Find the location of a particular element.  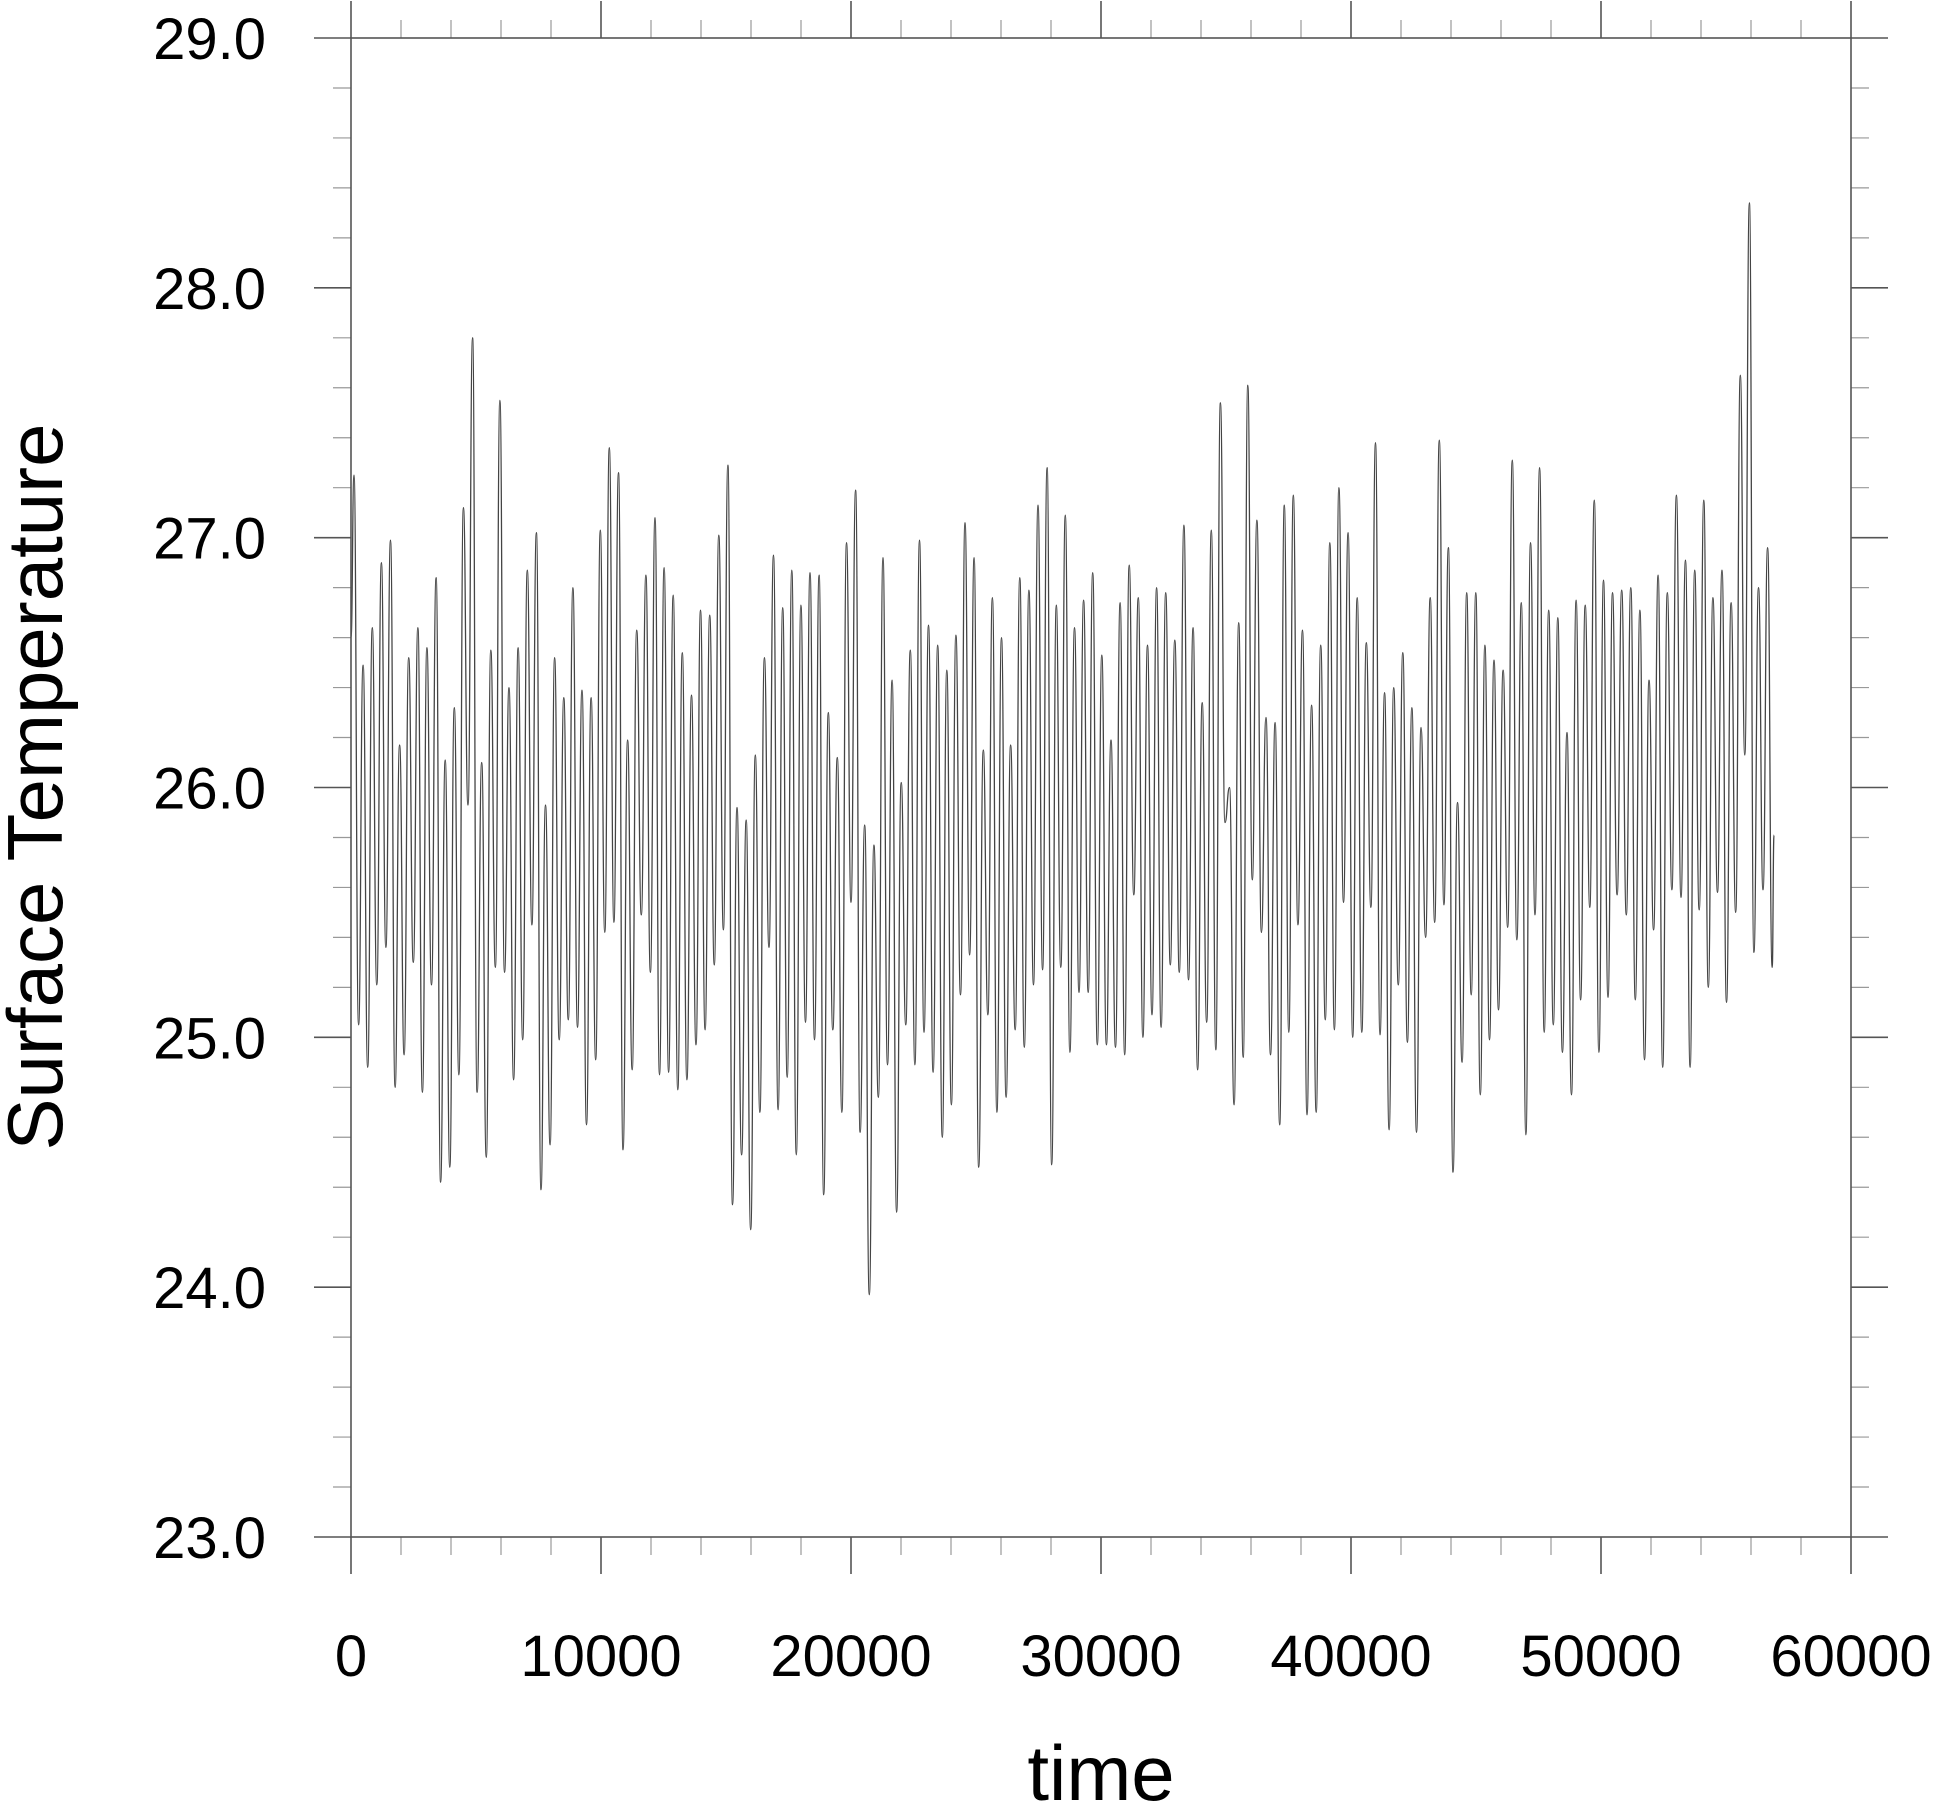

x-tick-label: 60000 is located at coordinates (1850, 1656).